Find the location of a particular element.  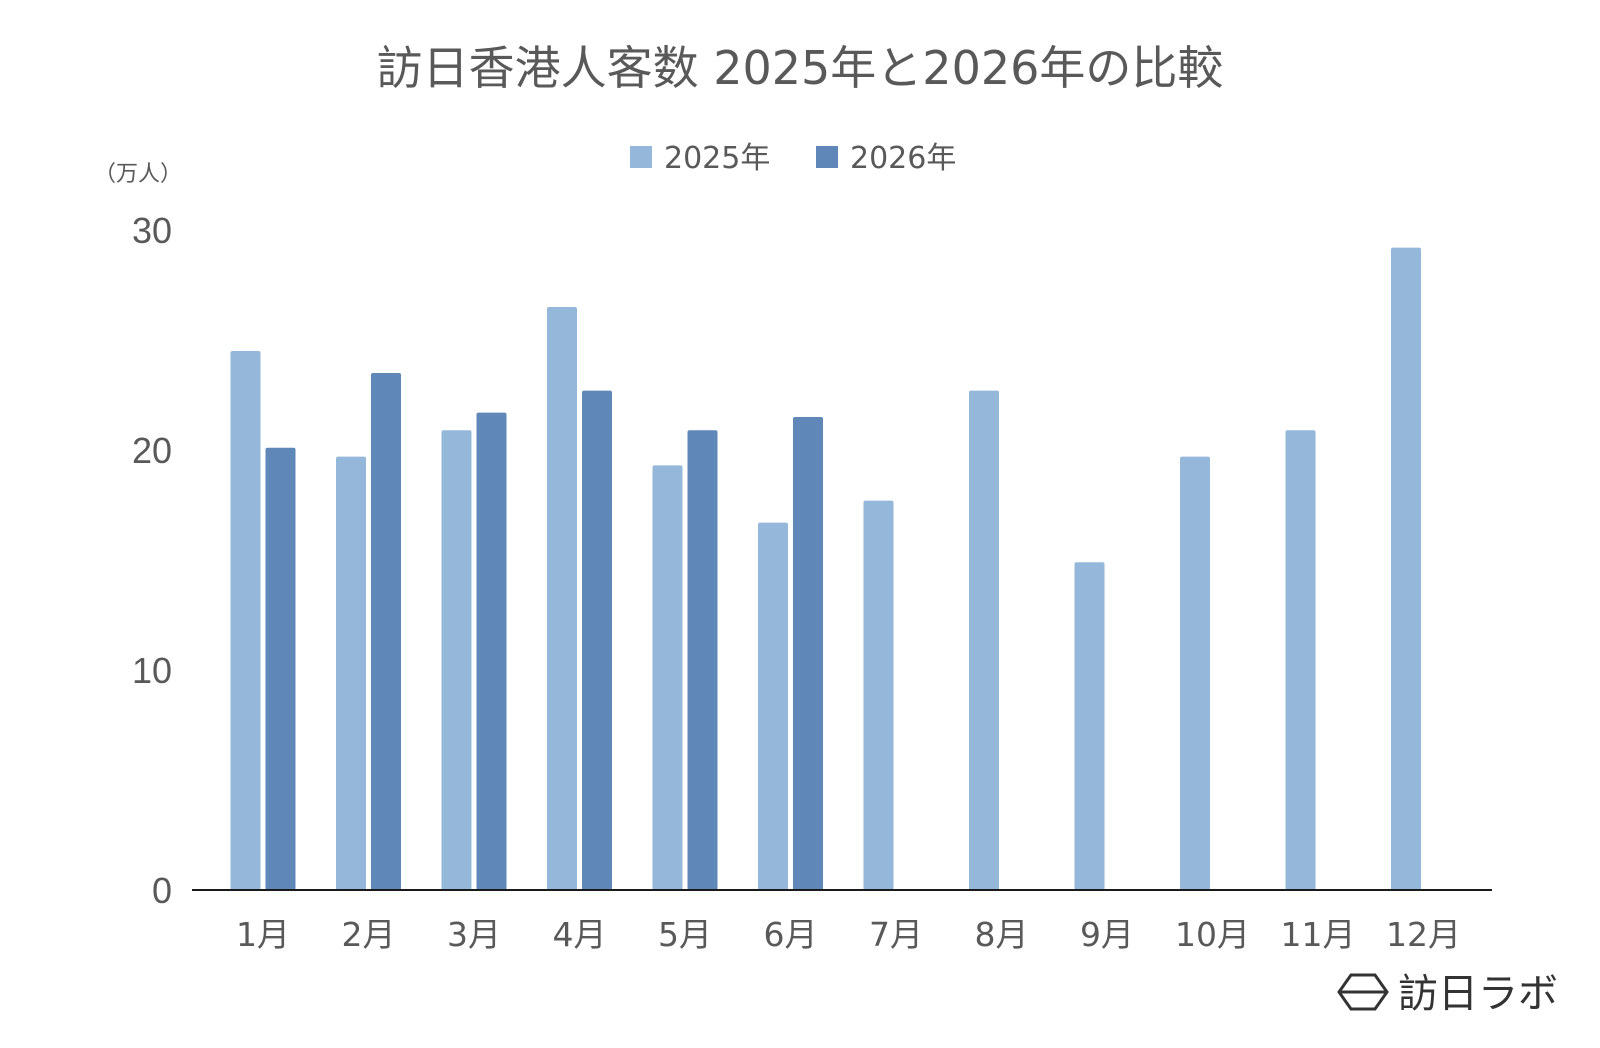

x-tick-label: 9月 is located at coordinates (1107, 934).